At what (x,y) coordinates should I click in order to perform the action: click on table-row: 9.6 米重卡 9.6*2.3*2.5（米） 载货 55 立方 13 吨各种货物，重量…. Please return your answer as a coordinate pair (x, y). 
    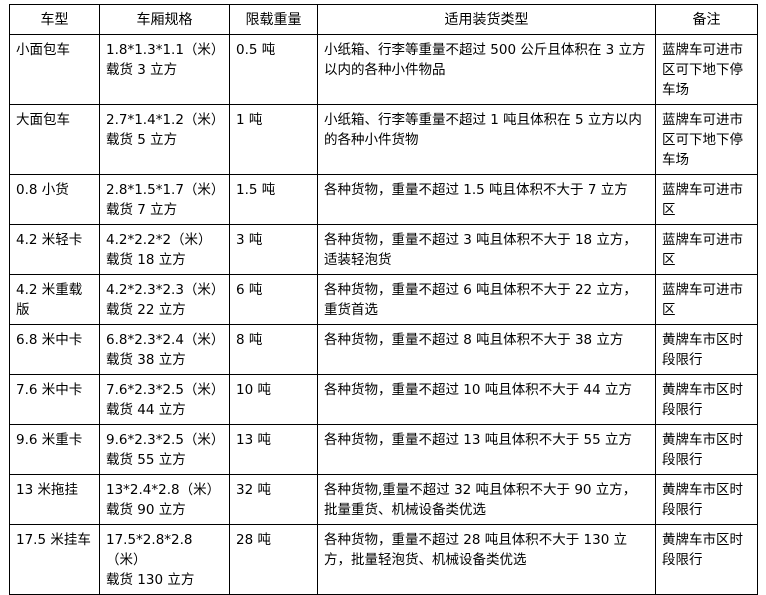
    Looking at the image, I should click on (383, 449).